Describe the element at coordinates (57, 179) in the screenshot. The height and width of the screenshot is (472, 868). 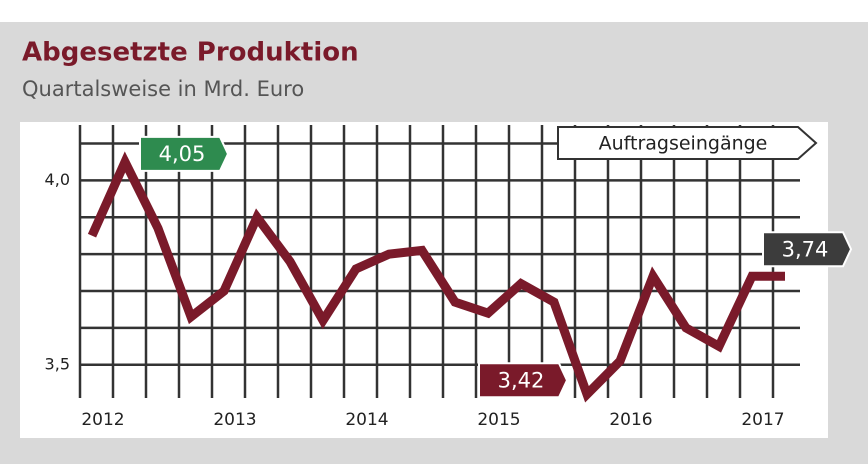
I see `y-tick-label: 4,0` at that location.